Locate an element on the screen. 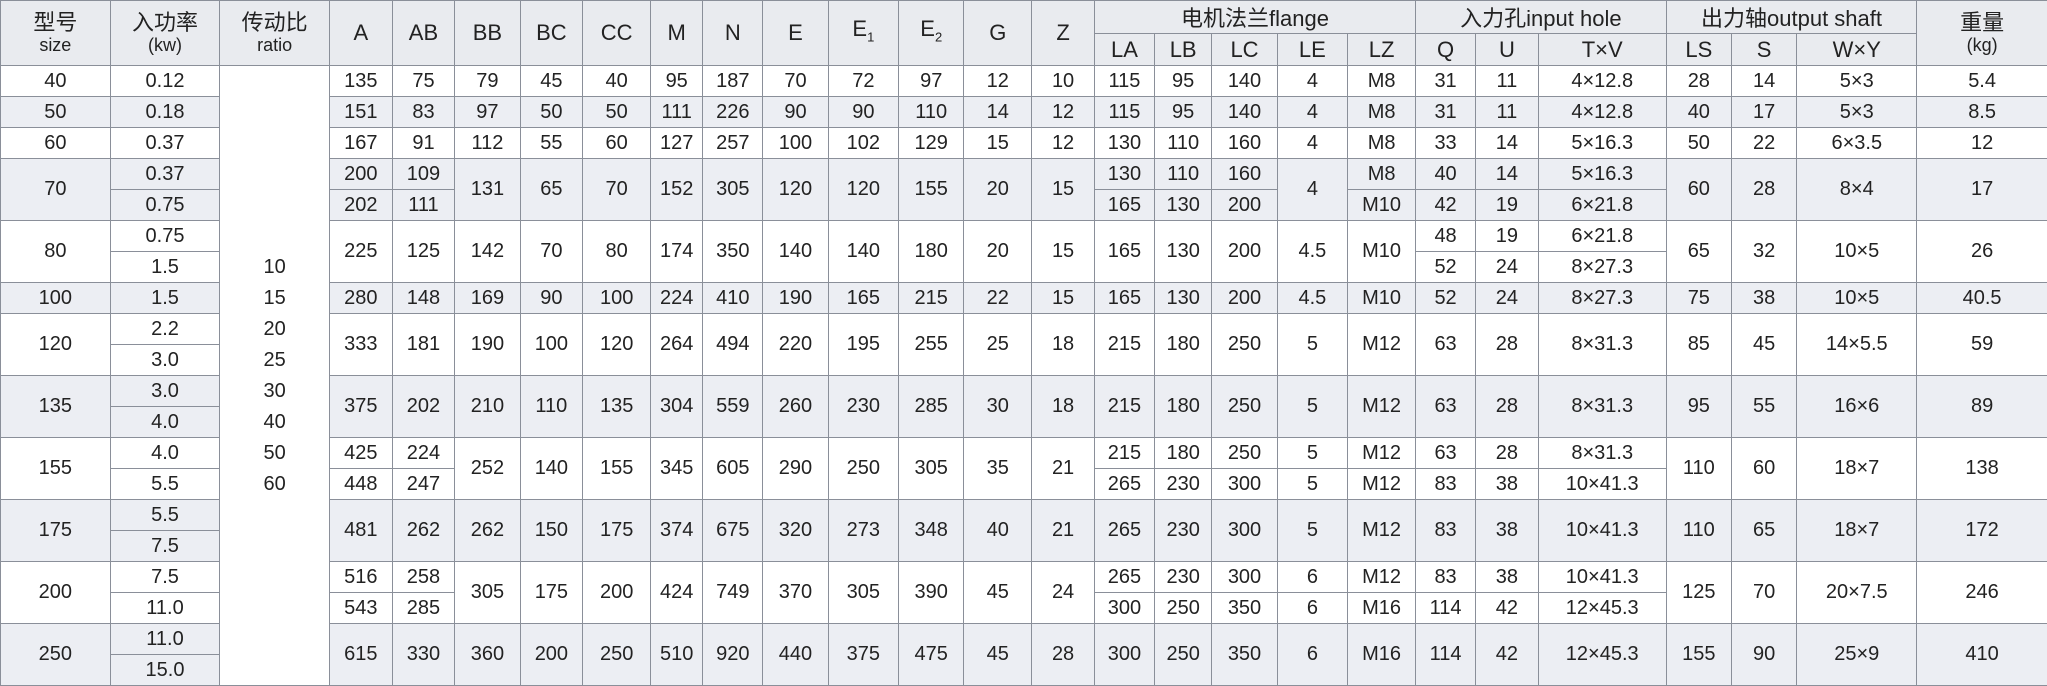  value-cell: 111 is located at coordinates (677, 112).